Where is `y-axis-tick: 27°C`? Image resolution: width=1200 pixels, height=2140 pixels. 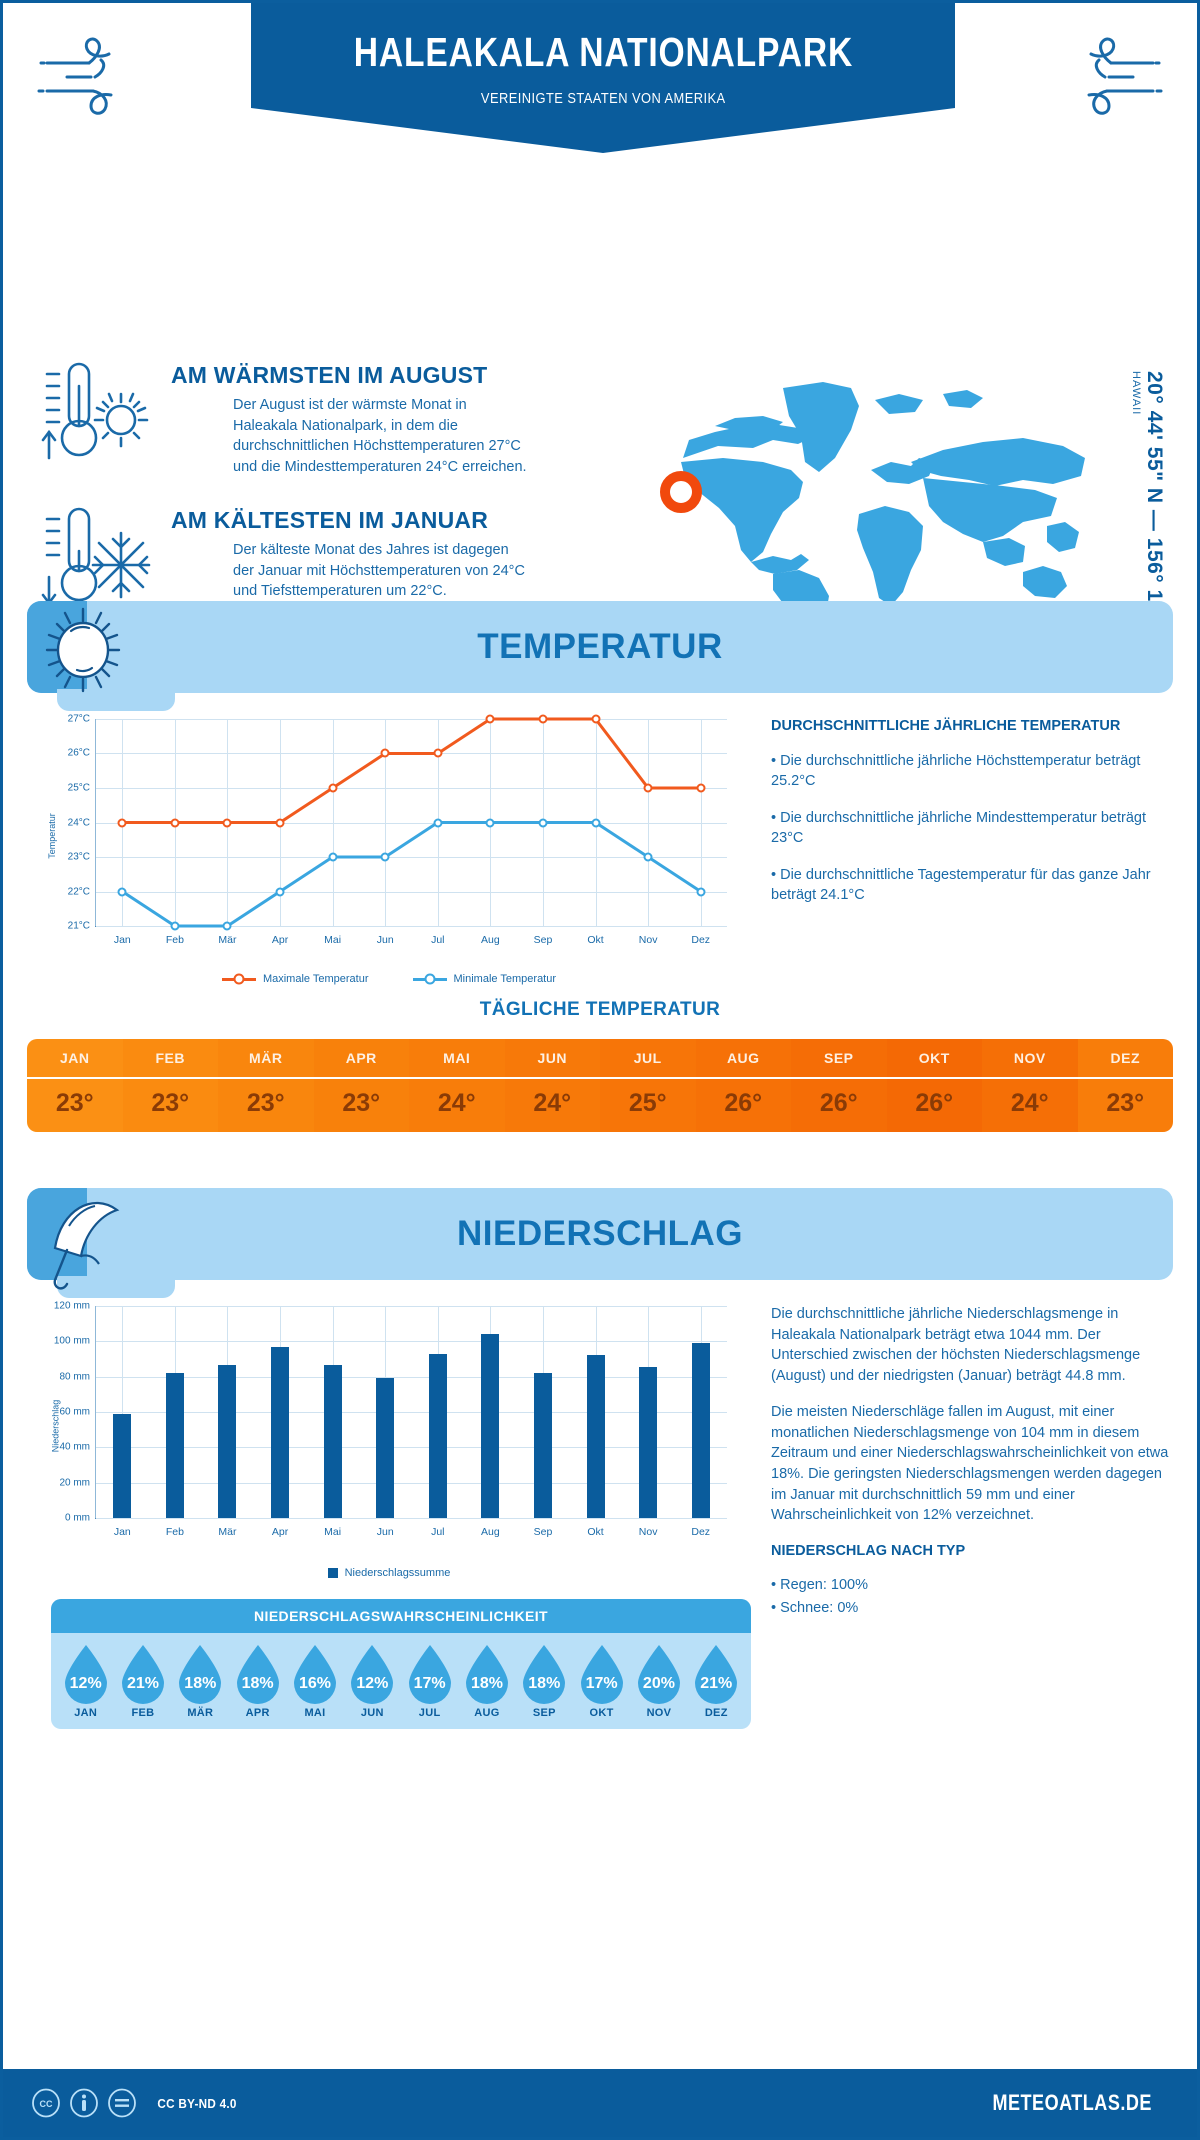
y-axis-tick: 27°C is located at coordinates (78, 719).